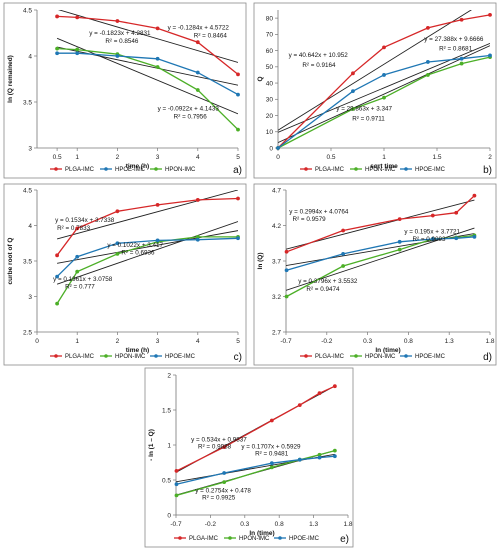 The height and width of the screenshot is (550, 500). I want to click on y-axis-title: - ln (1 – Q), so click(151, 445).